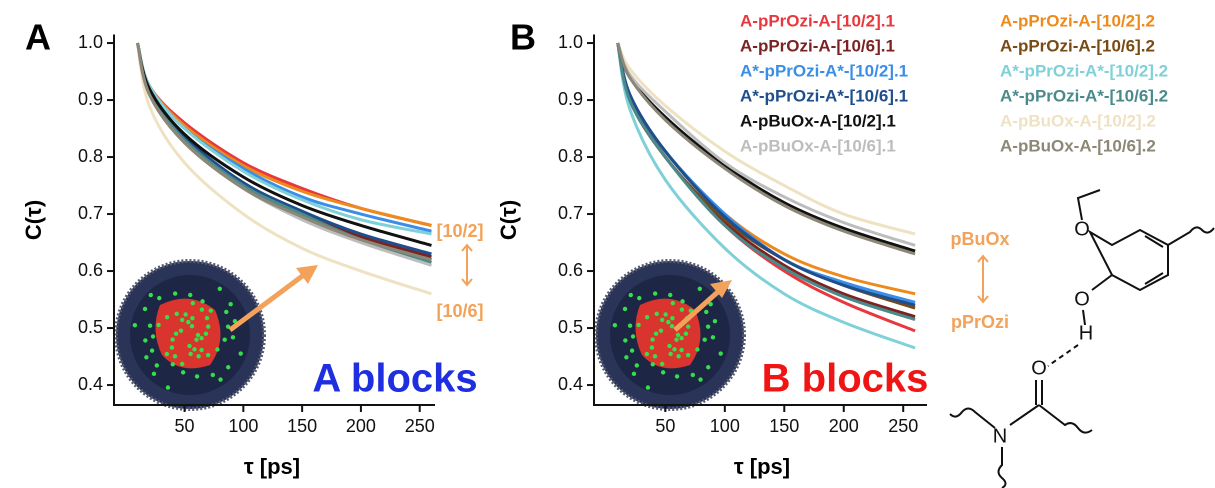  I want to click on legend-entry: A*-pPrOzi-A*-[10/2].1, so click(824, 70).